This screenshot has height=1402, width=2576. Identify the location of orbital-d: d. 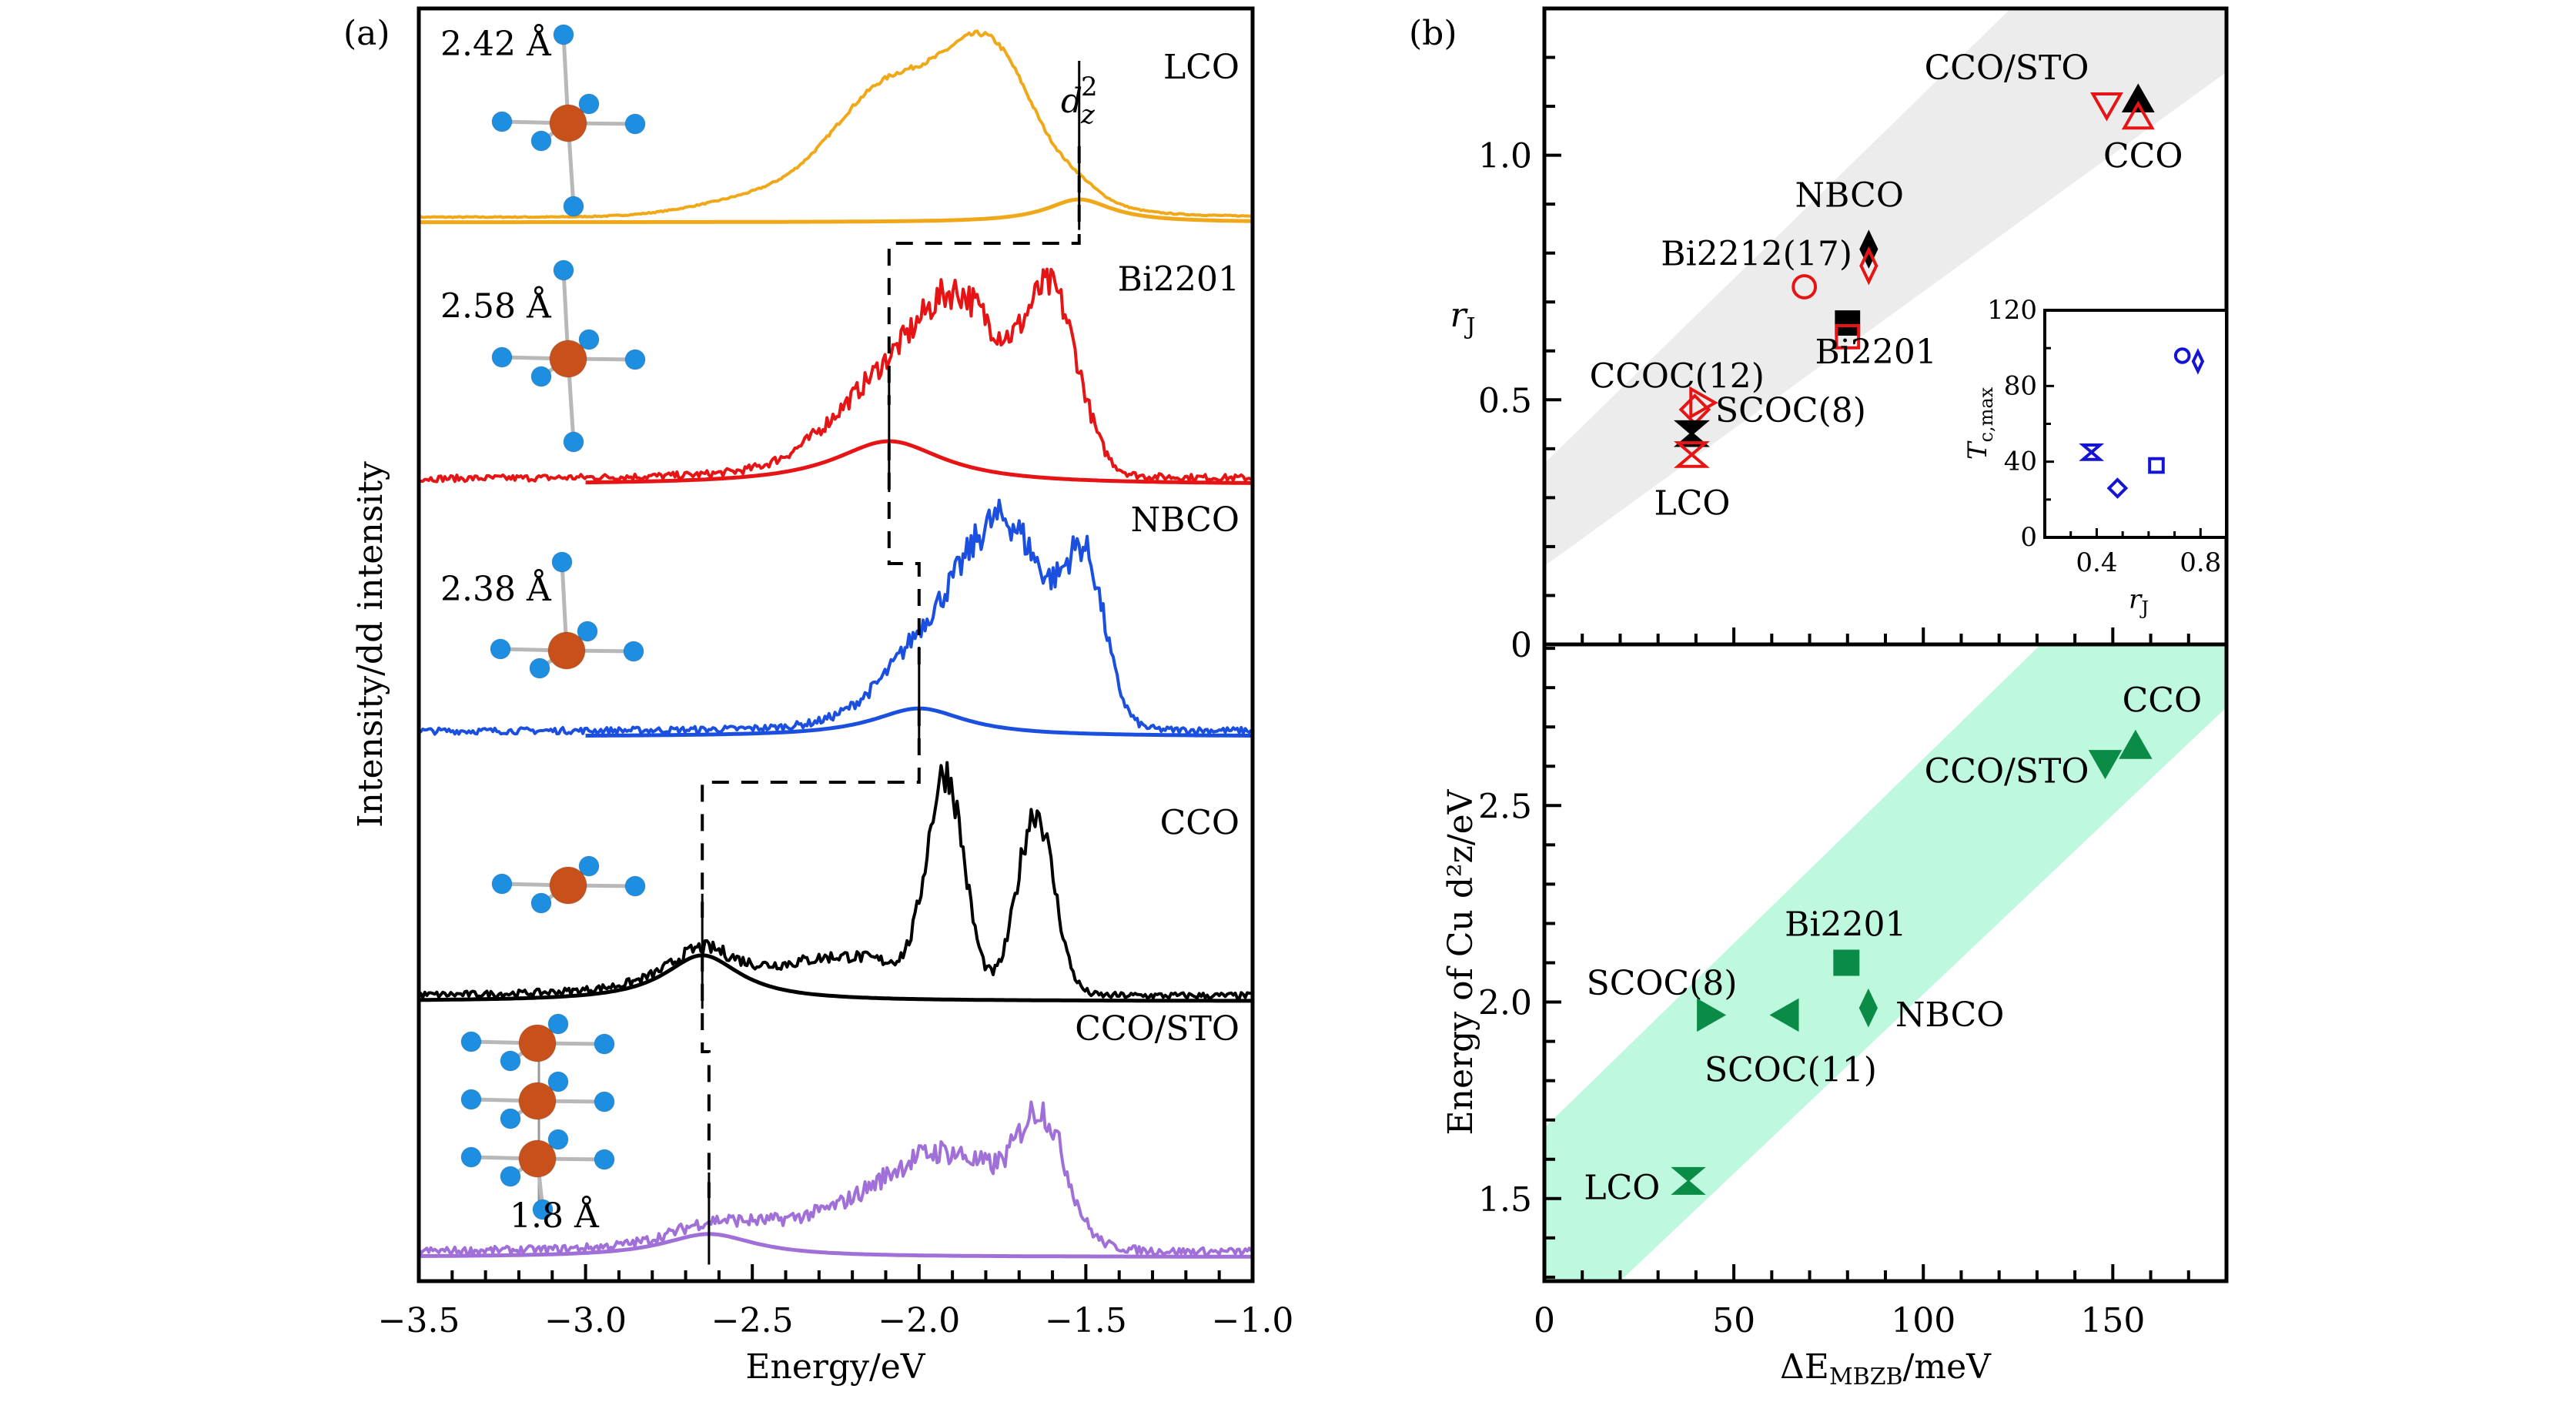
(1072, 102).